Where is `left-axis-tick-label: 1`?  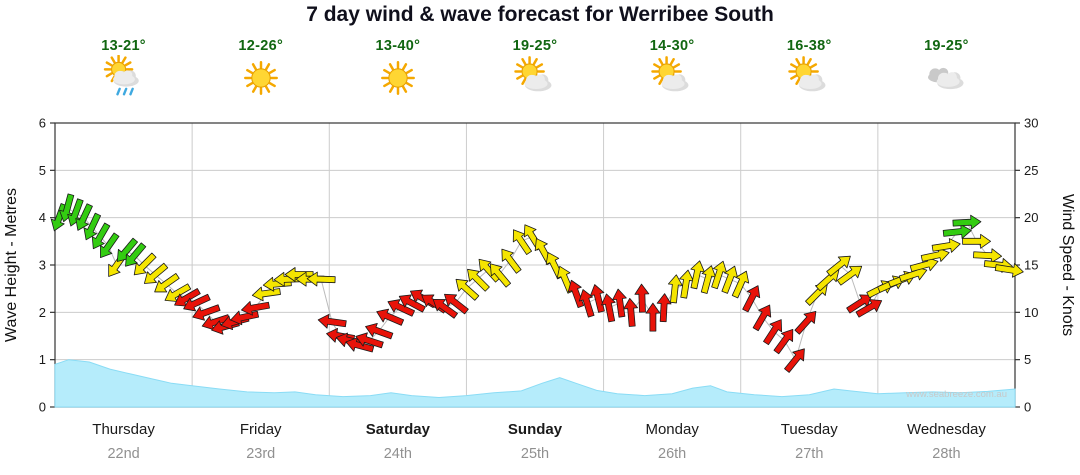
left-axis-tick-label: 1 is located at coordinates (42, 359).